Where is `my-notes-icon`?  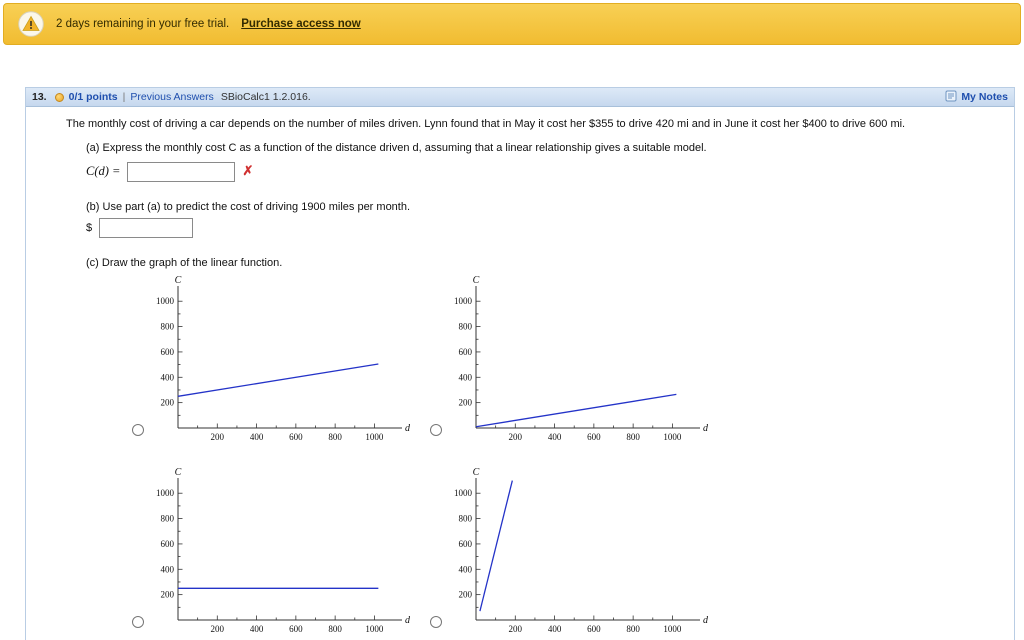 my-notes-icon is located at coordinates (951, 97).